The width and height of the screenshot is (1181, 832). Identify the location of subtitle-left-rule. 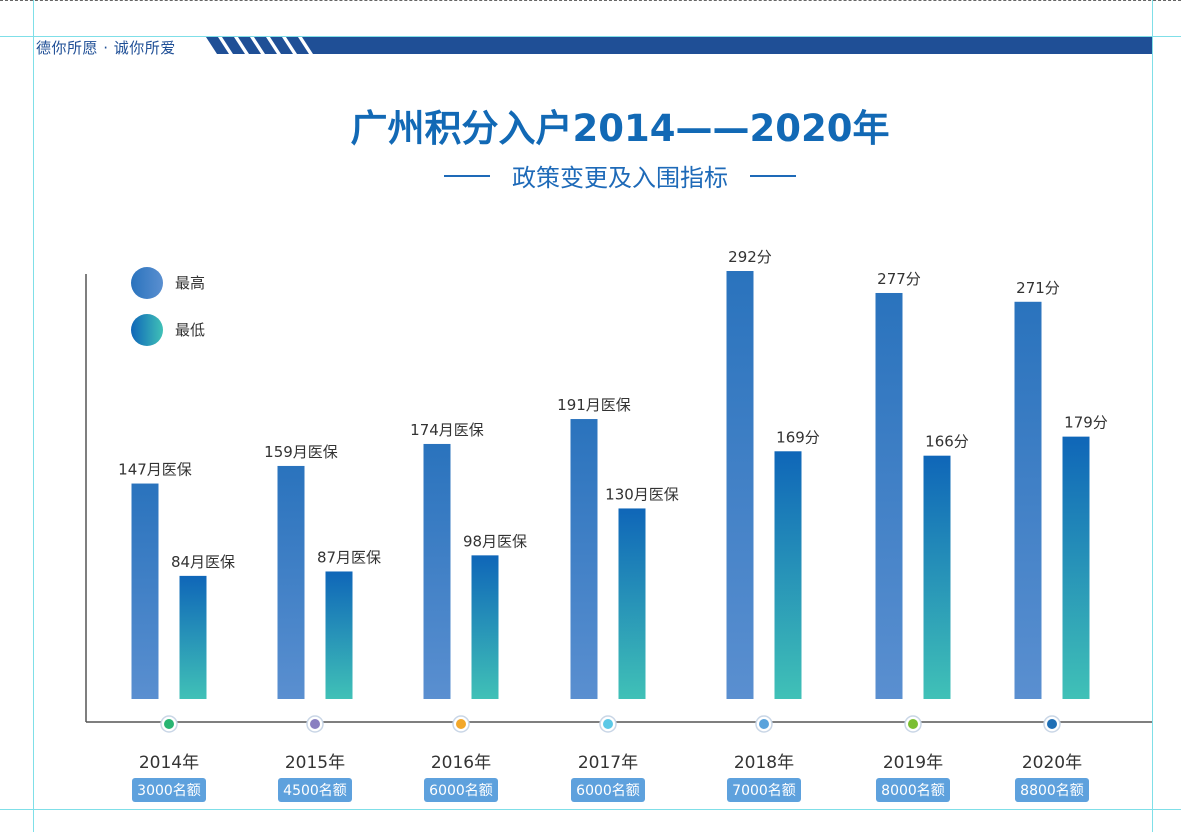
(467, 175).